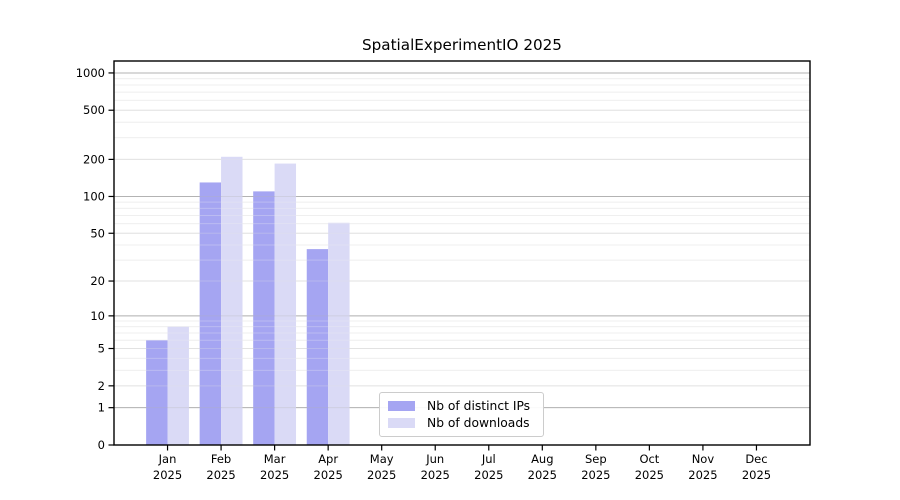 The width and height of the screenshot is (900, 500). What do you see at coordinates (328, 475) in the screenshot?
I see `x-tick-label-year-apr: 2025` at bounding box center [328, 475].